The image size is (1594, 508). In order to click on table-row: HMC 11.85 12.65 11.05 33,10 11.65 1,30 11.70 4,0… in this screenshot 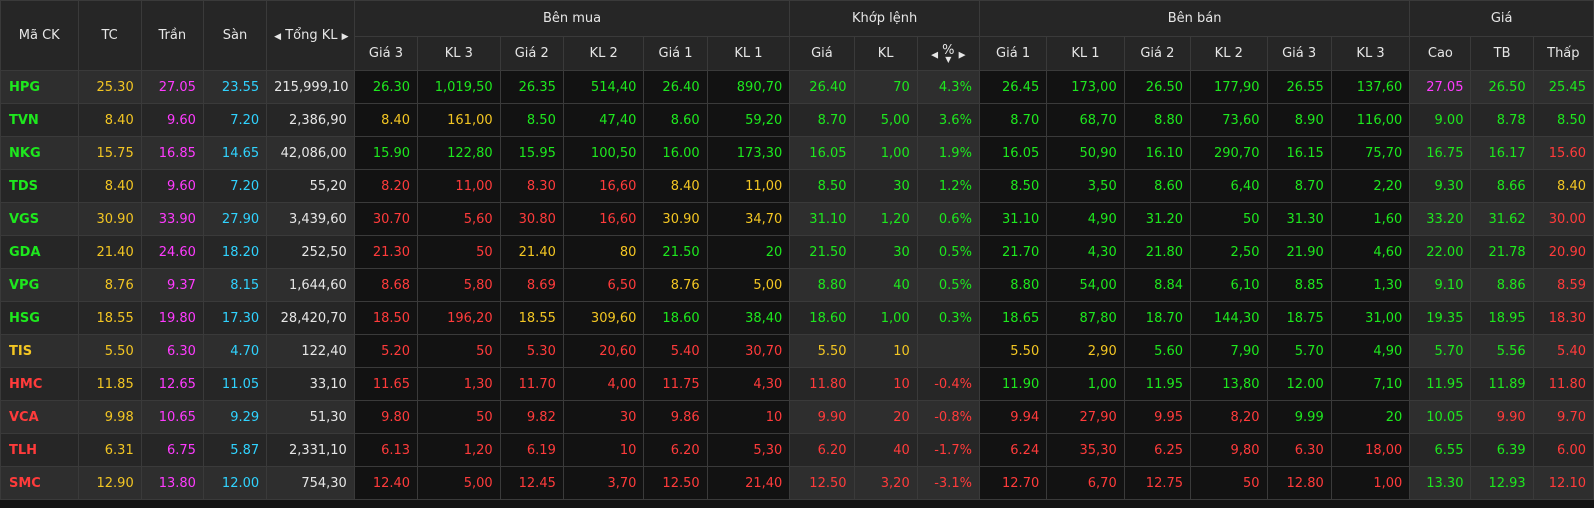, I will do `click(797, 384)`.